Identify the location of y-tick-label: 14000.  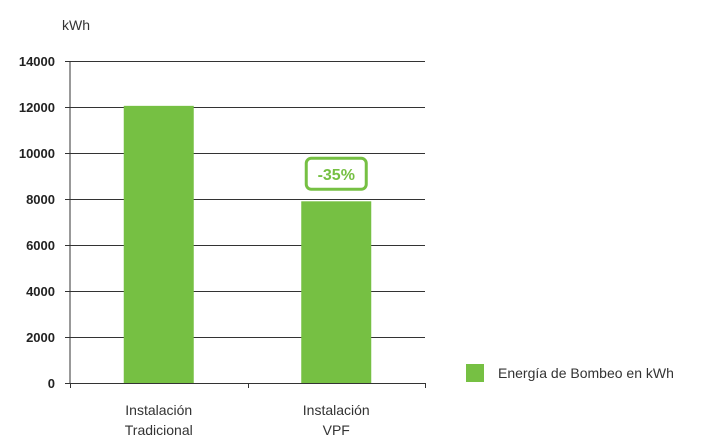
(37, 61).